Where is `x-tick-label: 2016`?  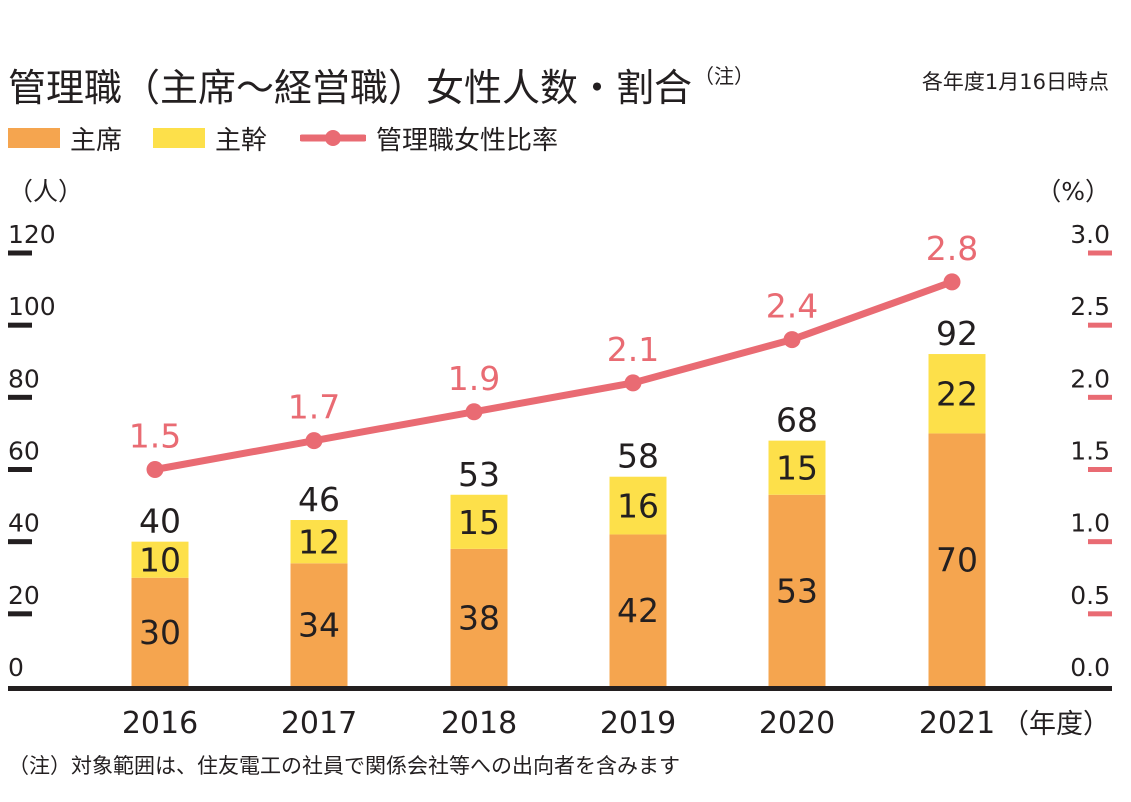
x-tick-label: 2016 is located at coordinates (160, 723).